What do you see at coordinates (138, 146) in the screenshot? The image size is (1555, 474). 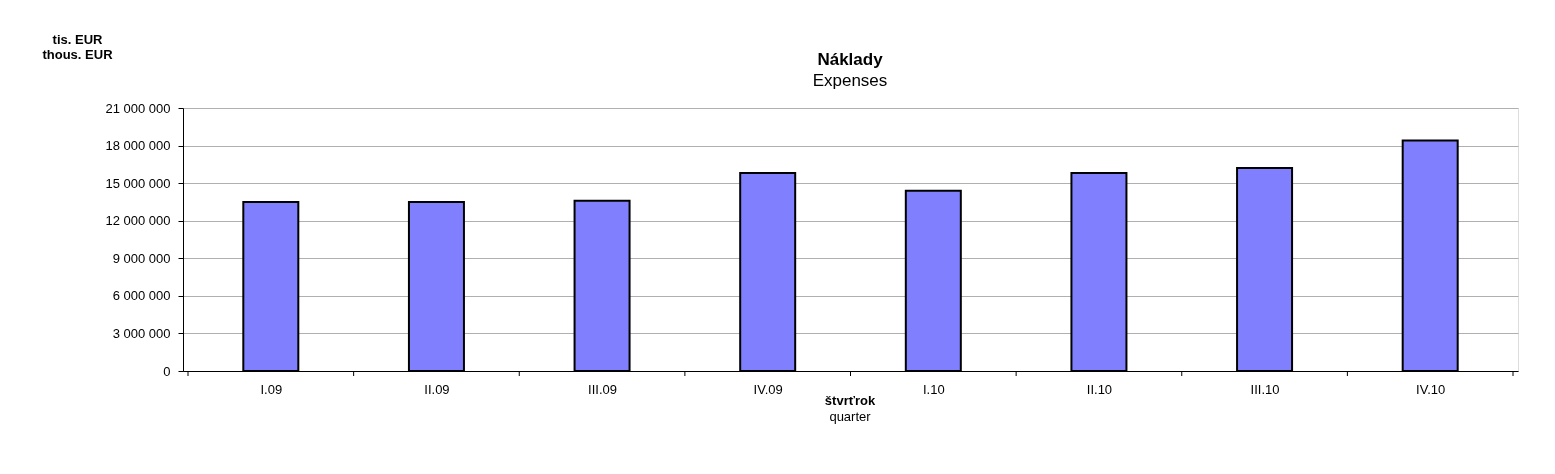 I see `y-tick-label: 18 000 000` at bounding box center [138, 146].